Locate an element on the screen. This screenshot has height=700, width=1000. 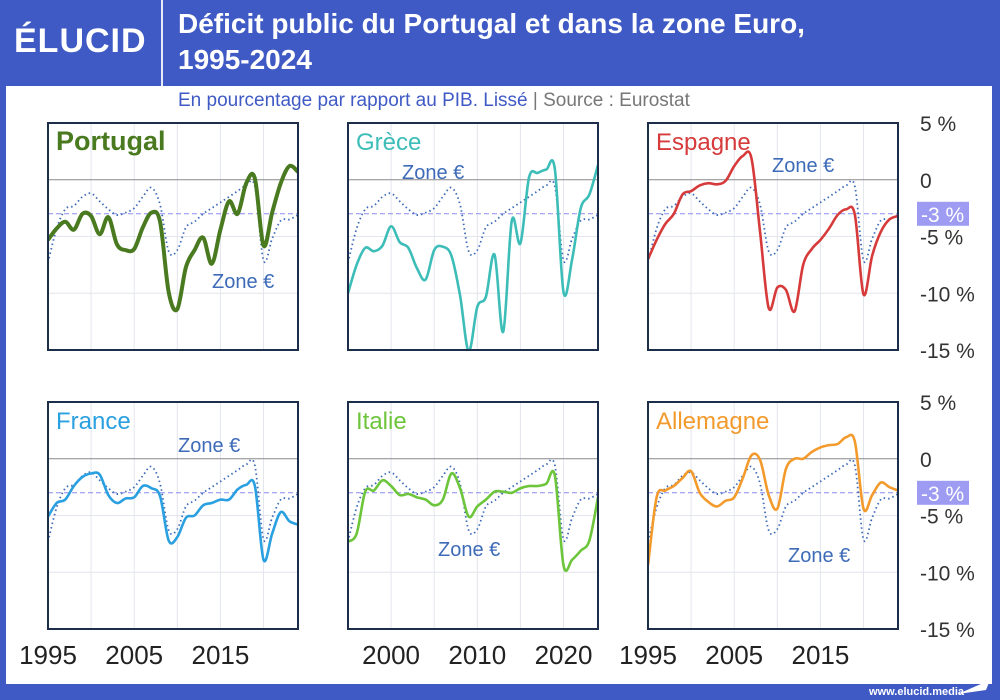
panel-portugal: Portugal Zone € is located at coordinates (173, 236).